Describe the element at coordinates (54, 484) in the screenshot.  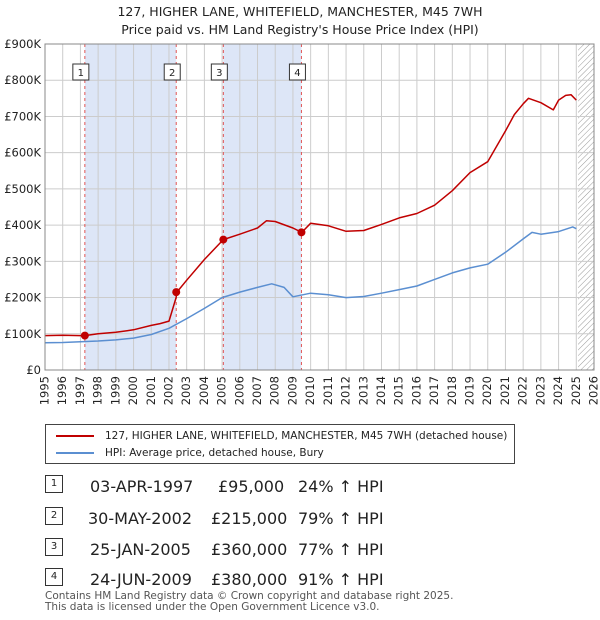
I see `sale-number-badge: 1` at that location.